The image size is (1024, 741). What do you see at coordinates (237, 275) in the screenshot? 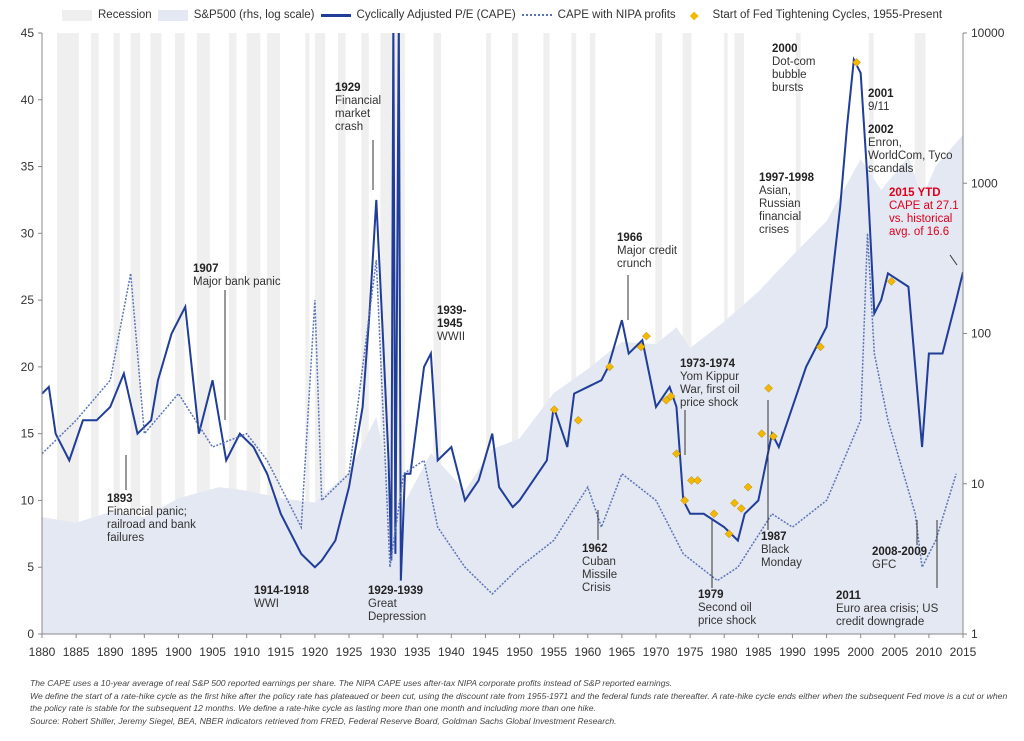
I see `annotation-1907: 1907 Major bank panic` at bounding box center [237, 275].